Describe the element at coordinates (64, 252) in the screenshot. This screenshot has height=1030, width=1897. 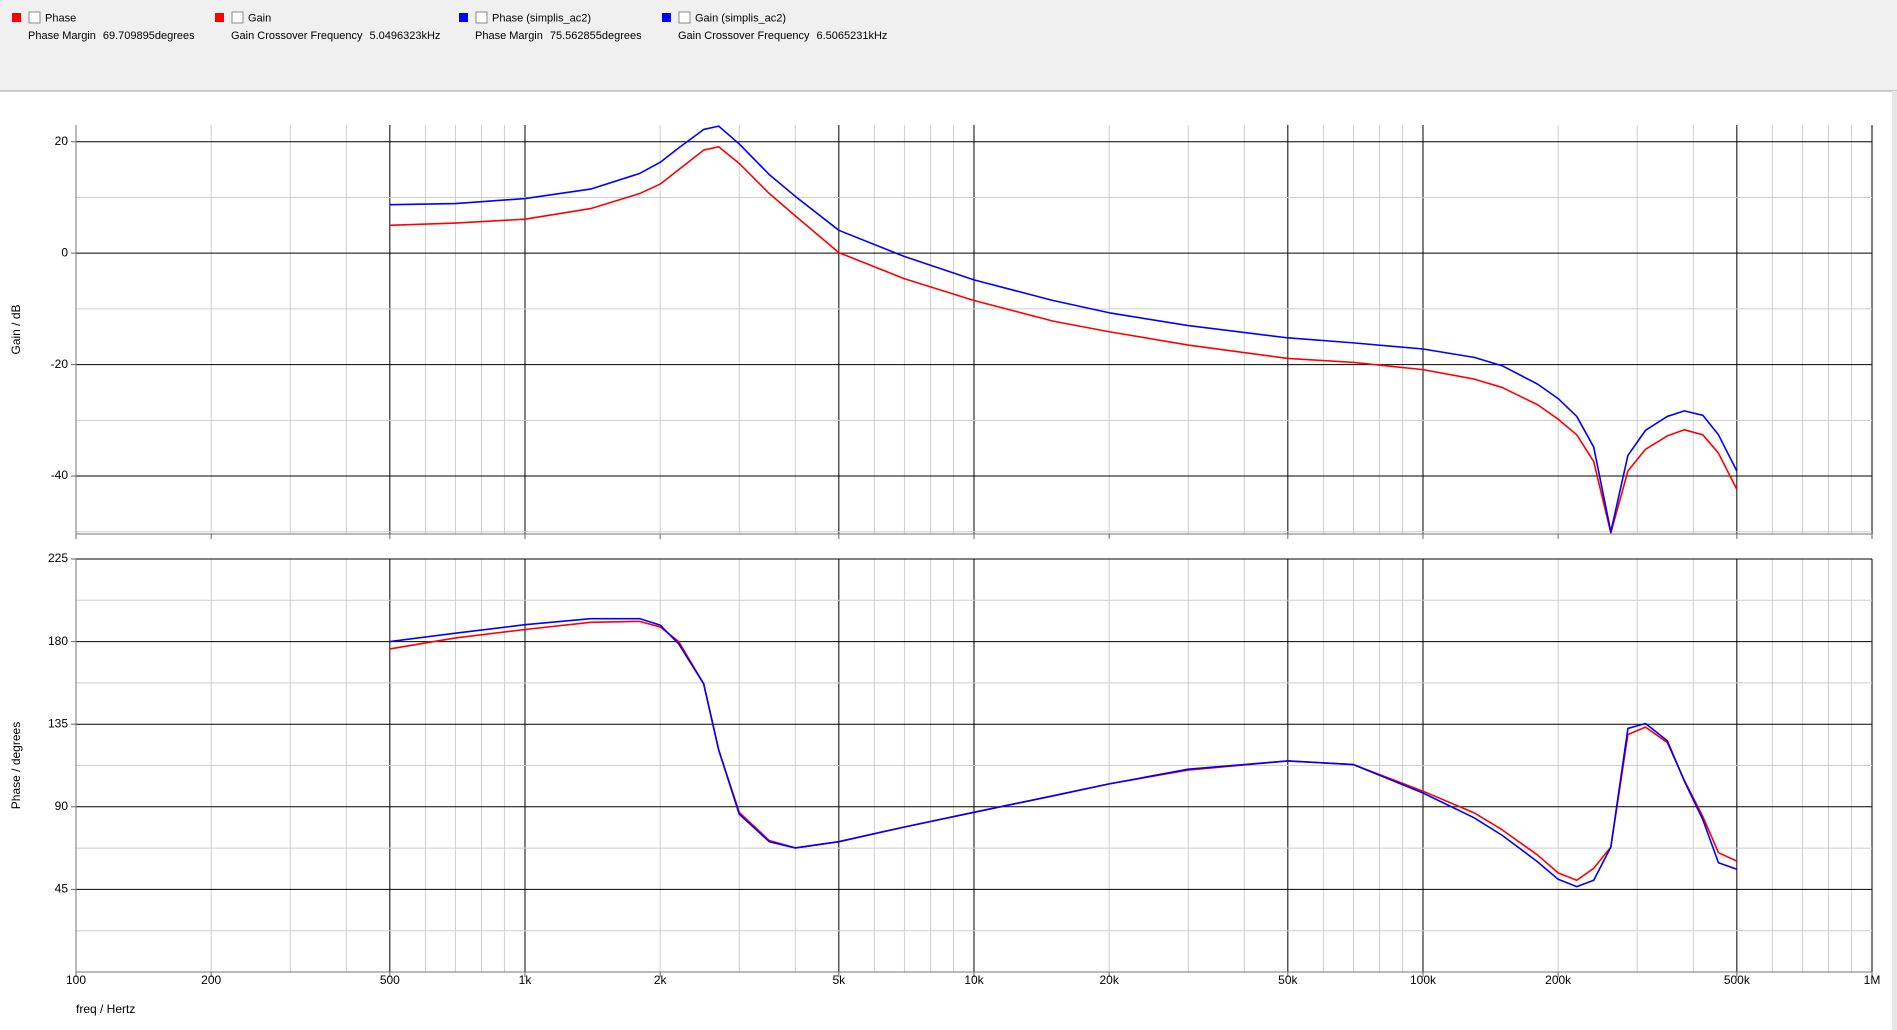
I see `y-tick-label: 0` at that location.